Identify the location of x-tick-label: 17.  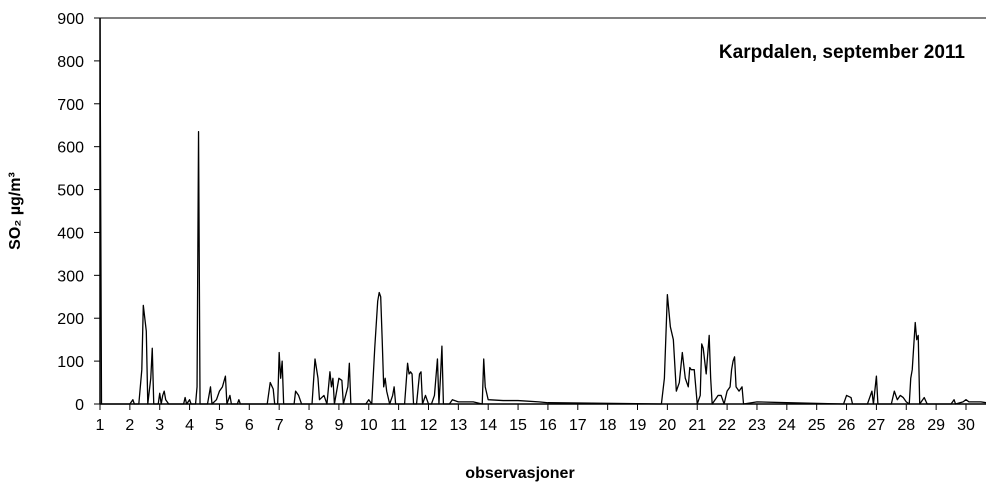
(578, 425).